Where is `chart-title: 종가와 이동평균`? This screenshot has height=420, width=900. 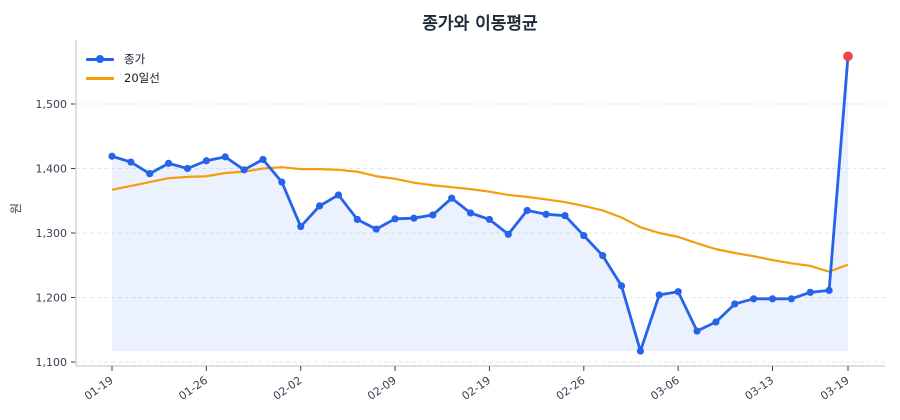
chart-title: 종가와 이동평균 is located at coordinates (480, 24).